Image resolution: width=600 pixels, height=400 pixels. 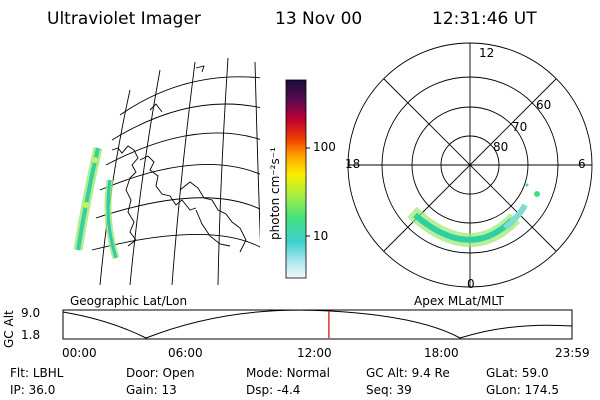 What do you see at coordinates (517, 373) in the screenshot?
I see `info-glat: GLat: 59.0` at bounding box center [517, 373].